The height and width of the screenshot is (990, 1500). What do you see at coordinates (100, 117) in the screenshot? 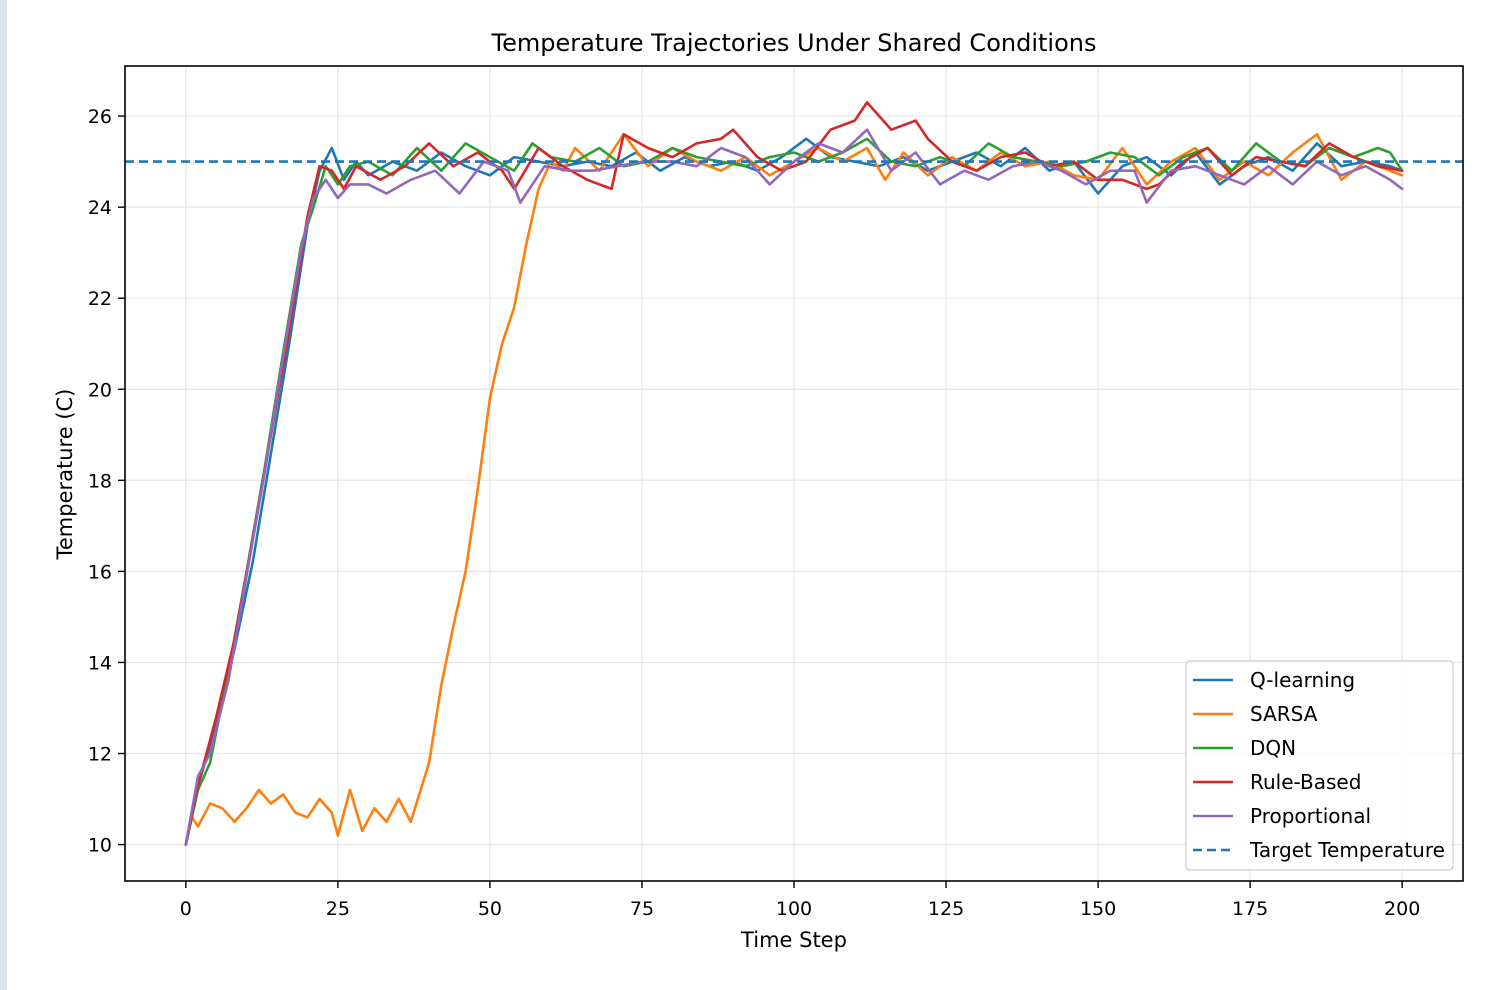
I see `y-tick-label: 26` at bounding box center [100, 117].